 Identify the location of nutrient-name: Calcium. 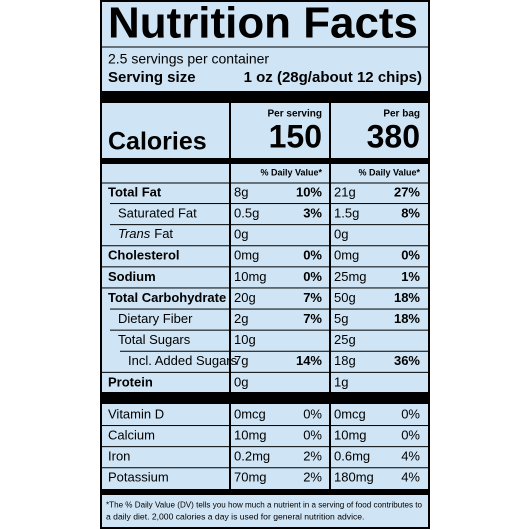
(131, 435).